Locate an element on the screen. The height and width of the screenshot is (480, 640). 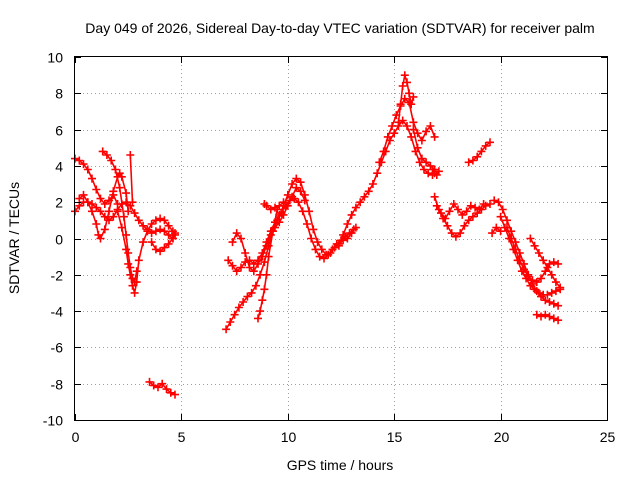
y-axis-label: SDTVAR / TECUs is located at coordinates (14, 238).